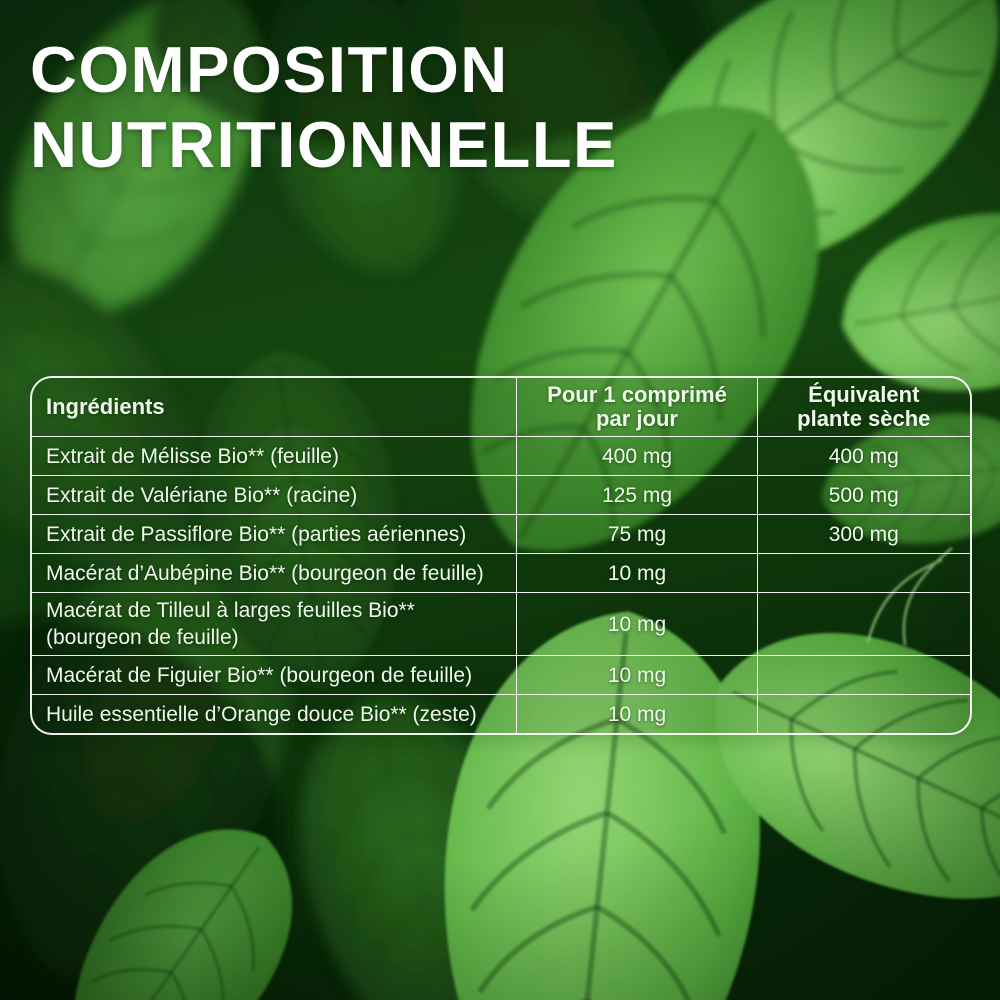 This screenshot has height=1000, width=1000. Describe the element at coordinates (637, 534) in the screenshot. I see `per-day-cell: 75 mg` at that location.